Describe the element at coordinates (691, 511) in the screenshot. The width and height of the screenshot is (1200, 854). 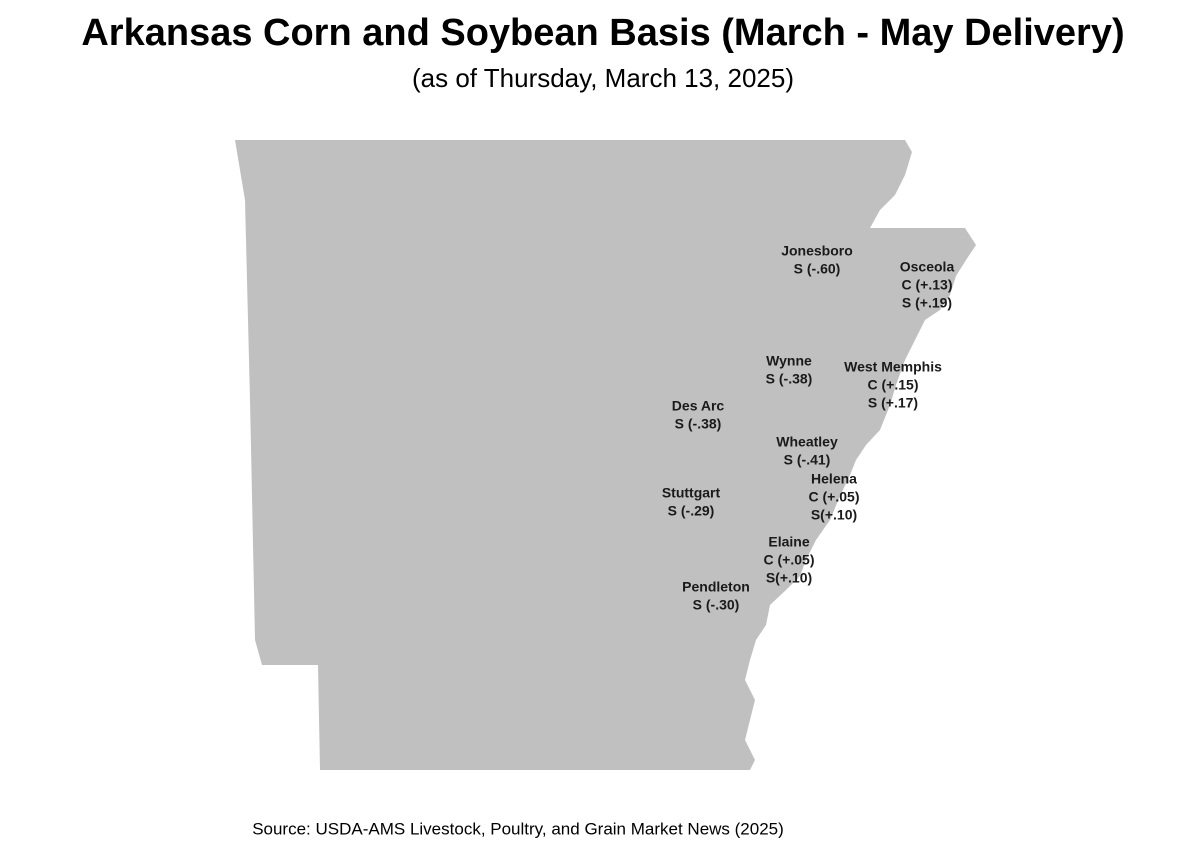
I see `basis-label: S (-.29)` at that location.